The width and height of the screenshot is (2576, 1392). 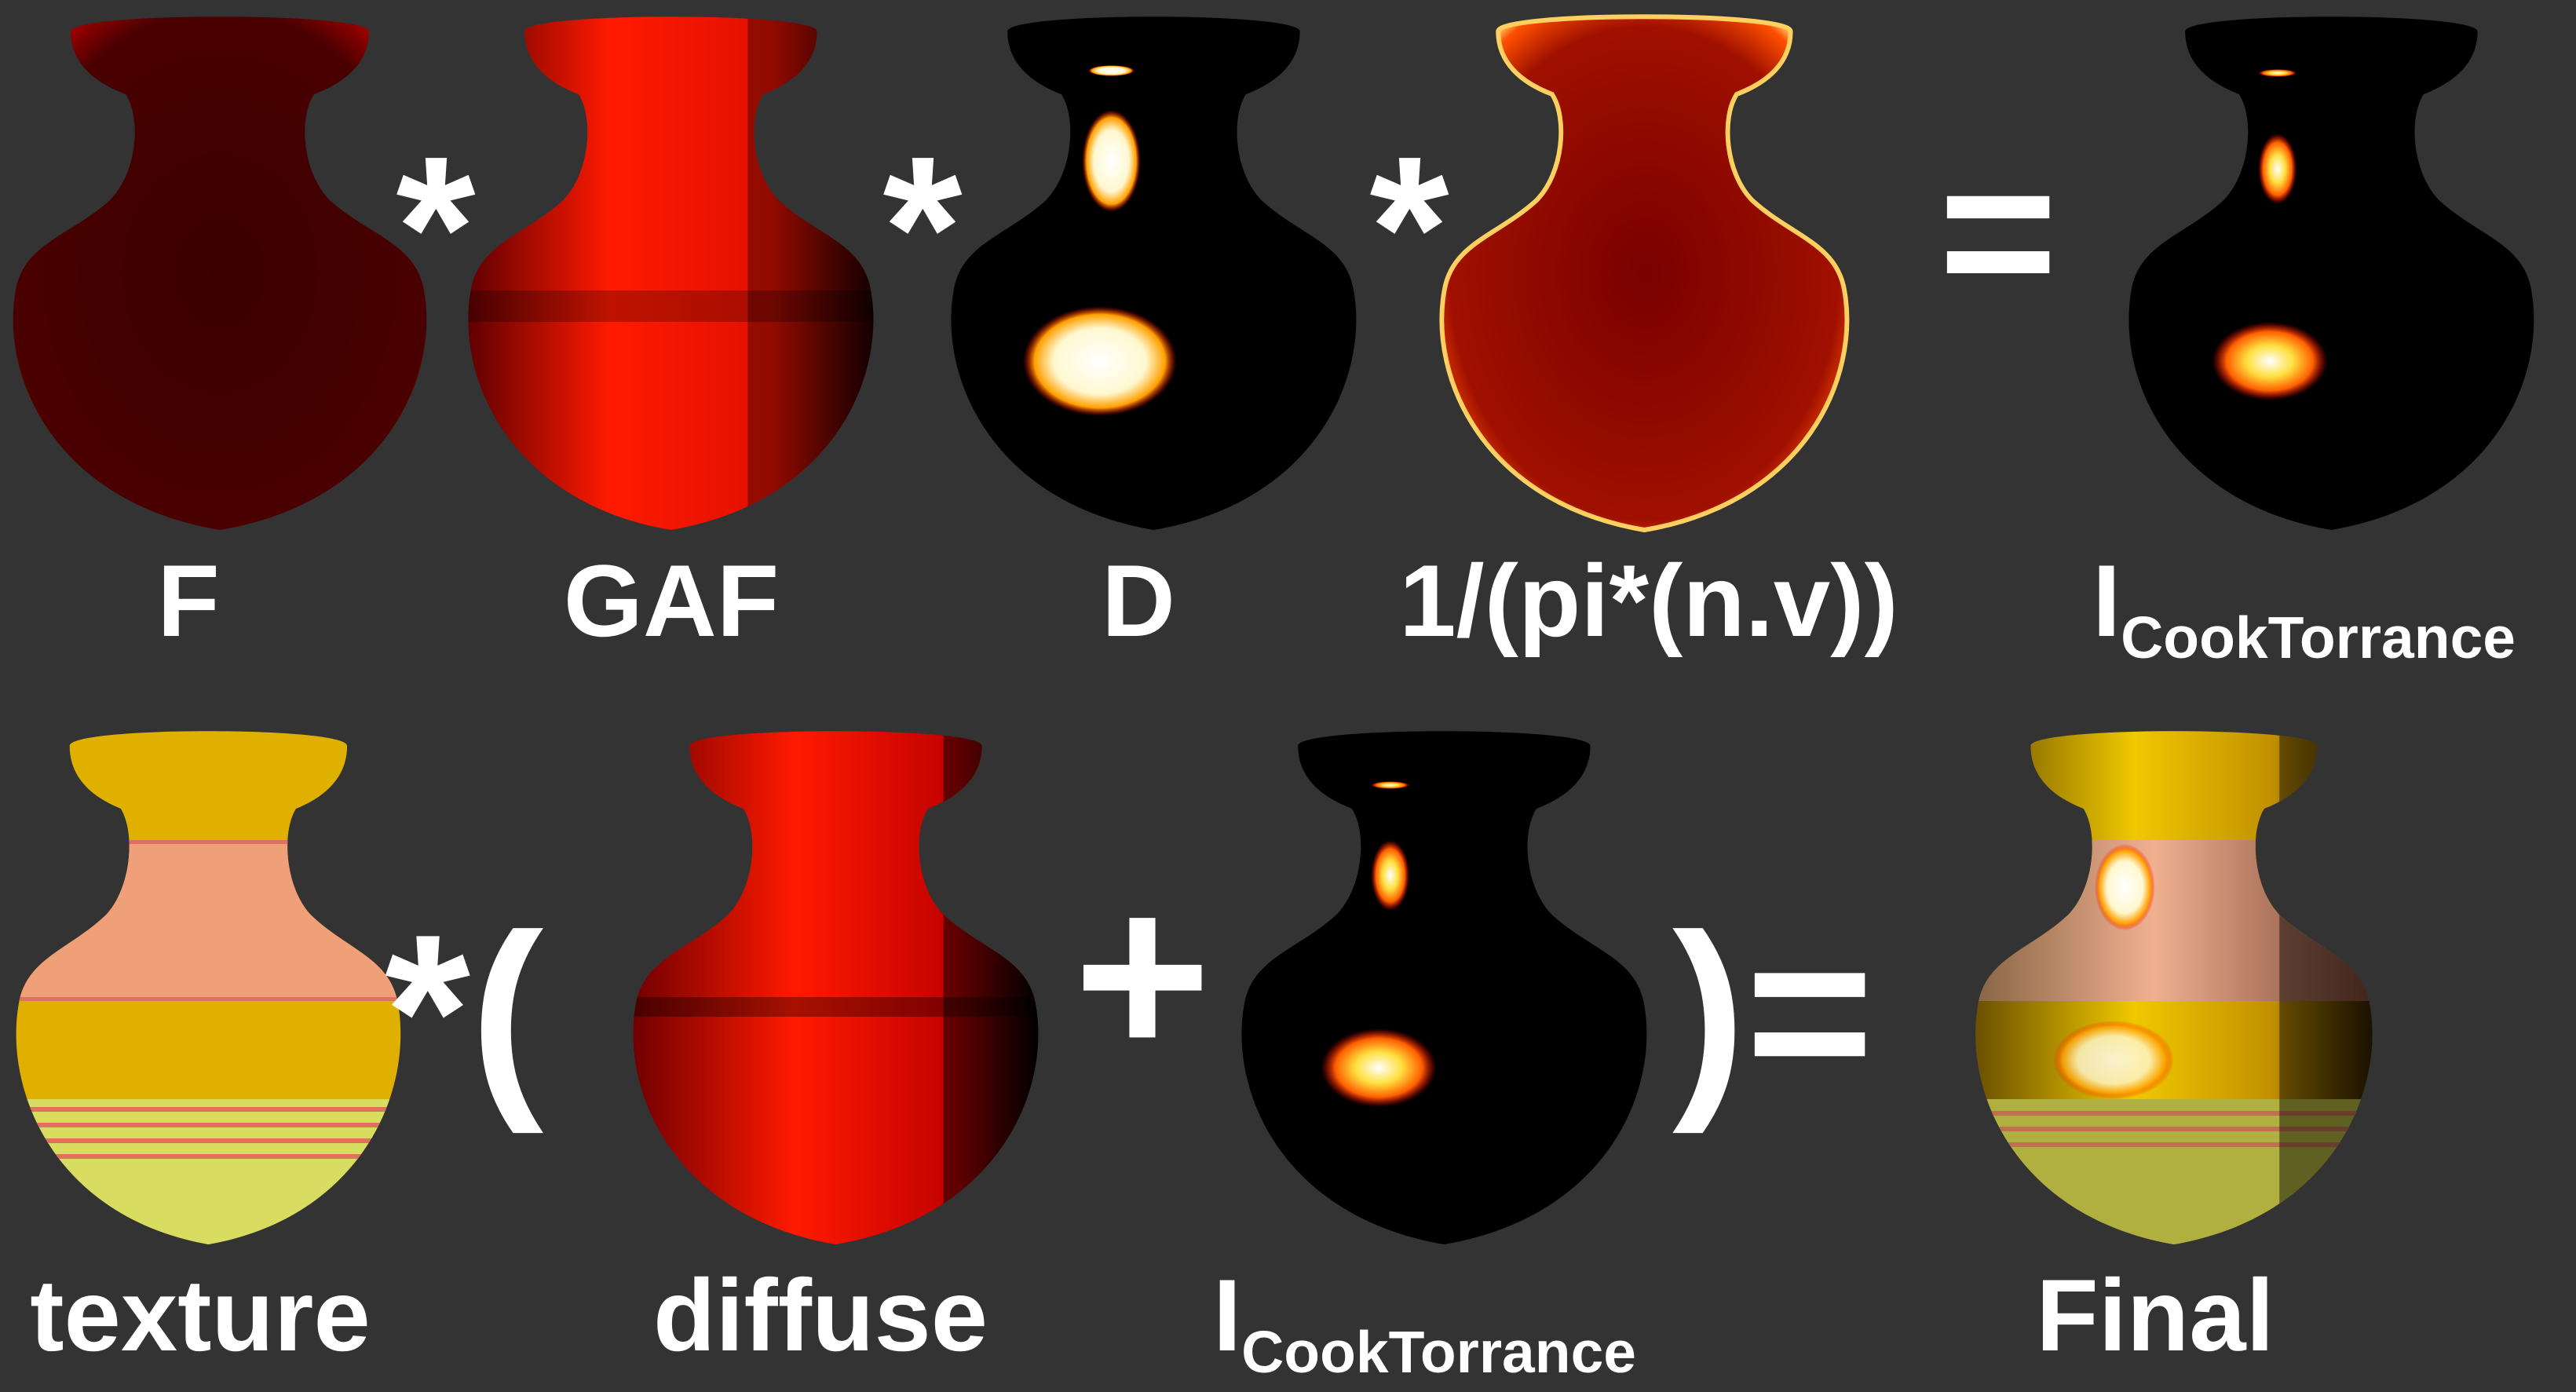 What do you see at coordinates (188, 600) in the screenshot?
I see `label-f: F` at bounding box center [188, 600].